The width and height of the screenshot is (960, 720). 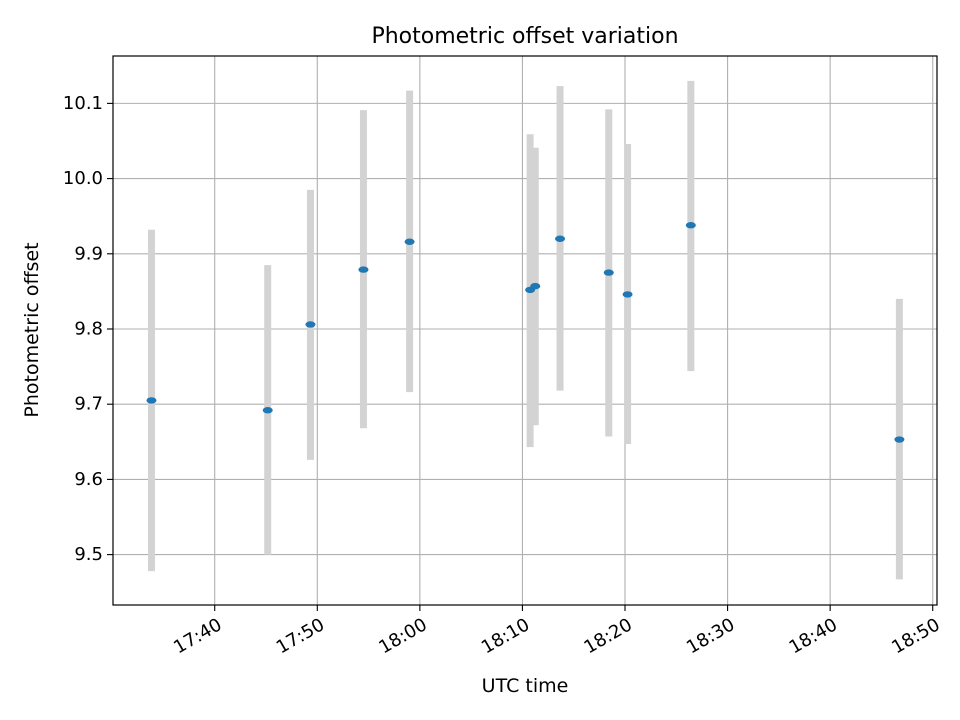 I want to click on y-axis-label: Photometric offset, so click(x=32, y=329).